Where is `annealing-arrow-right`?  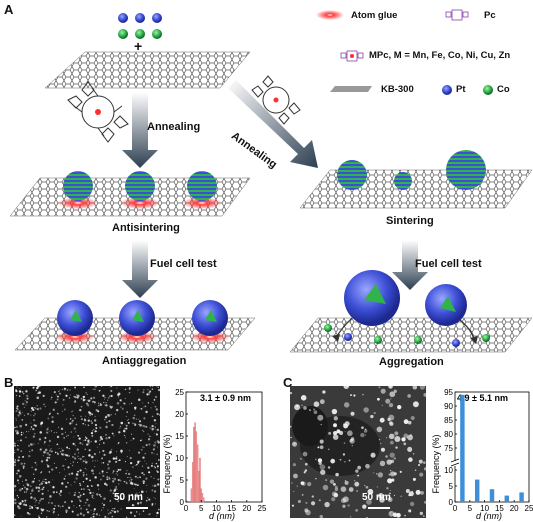
annealing-arrow-right is located at coordinates (273, 124).